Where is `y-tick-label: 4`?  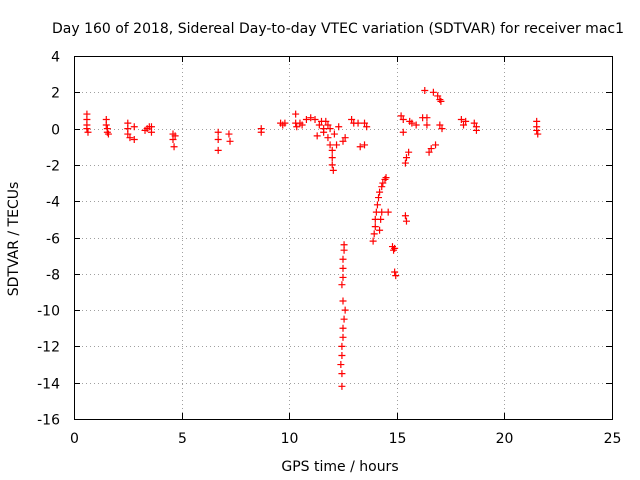
y-tick-label: 4 is located at coordinates (55, 58).